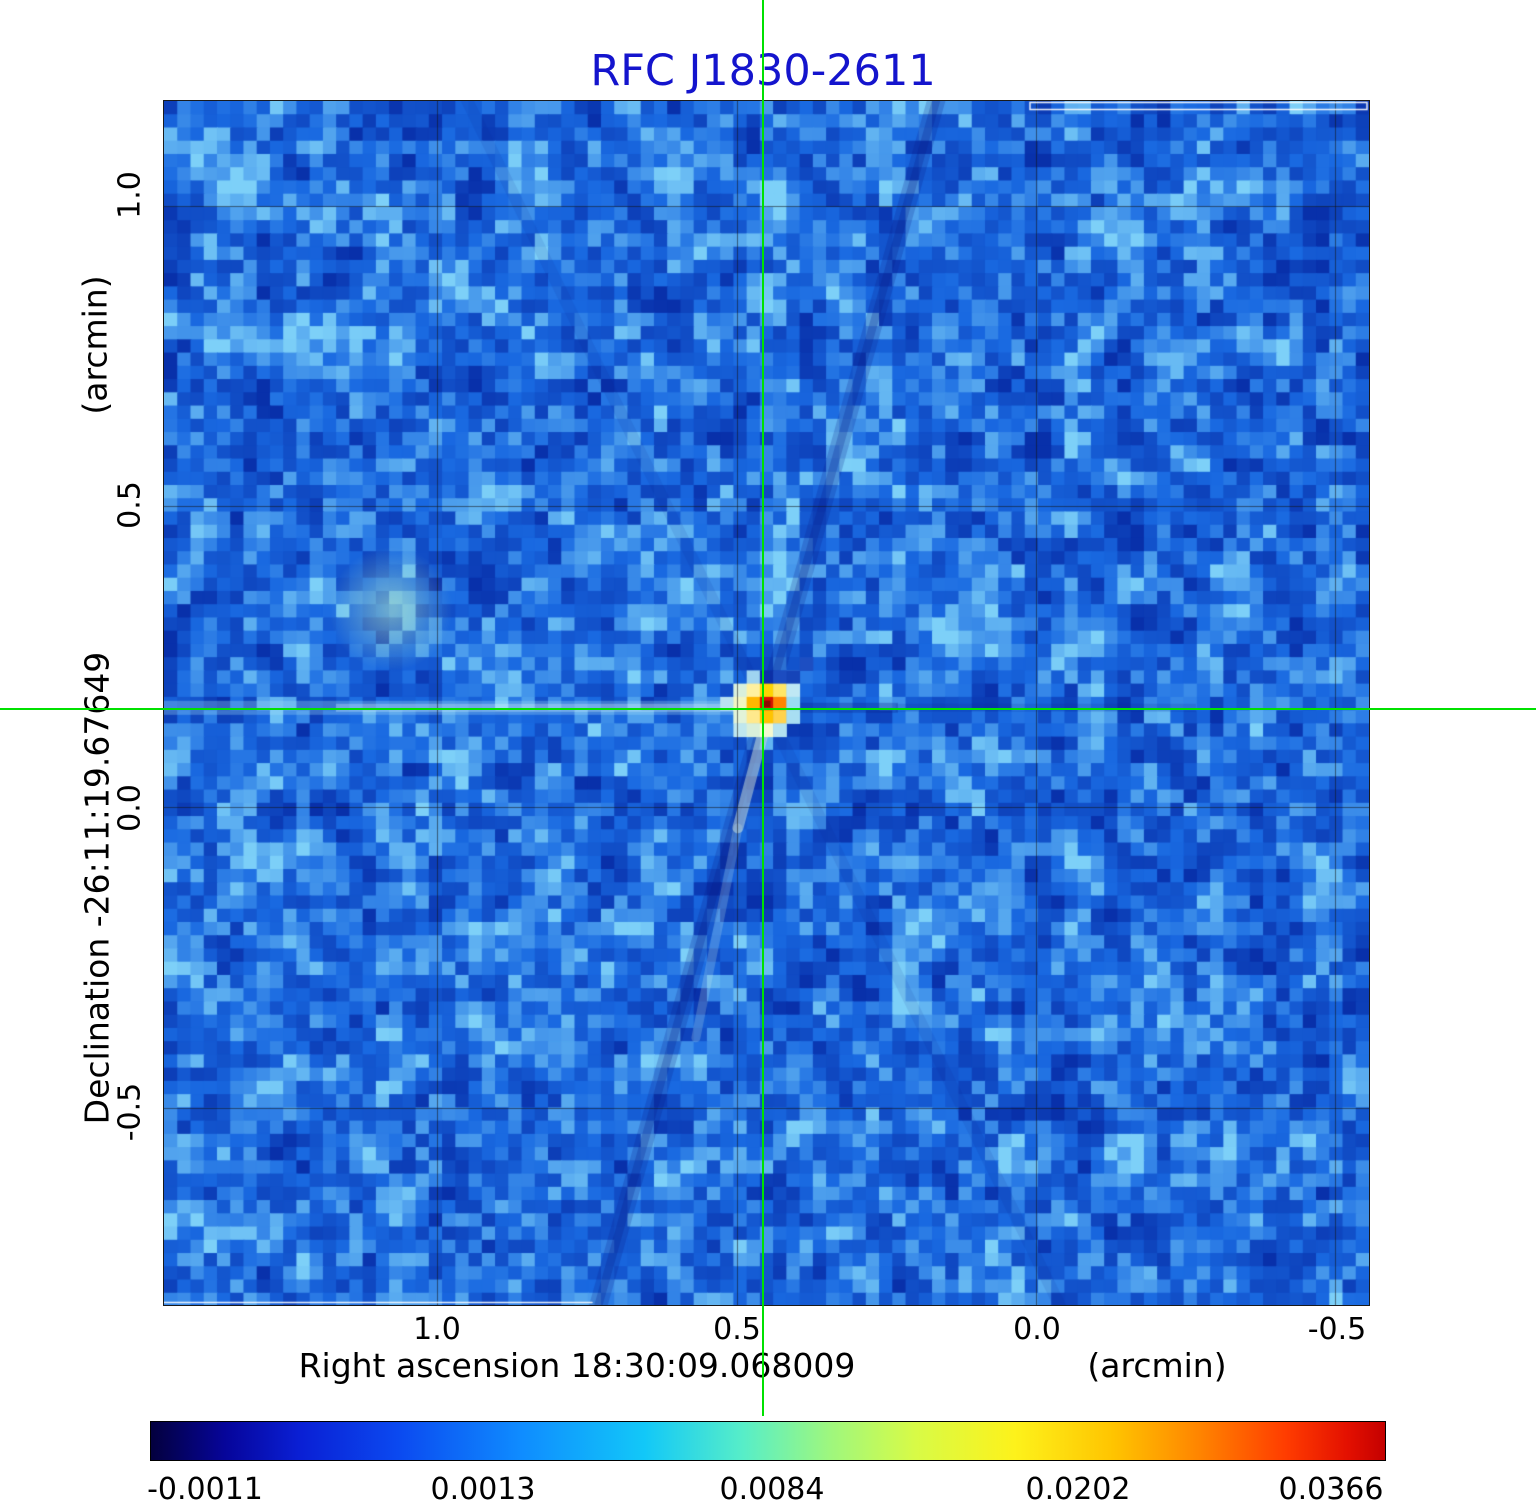 The height and width of the screenshot is (1511, 1536). Describe the element at coordinates (768, 709) in the screenshot. I see `crosshair-horizontal-line` at that location.